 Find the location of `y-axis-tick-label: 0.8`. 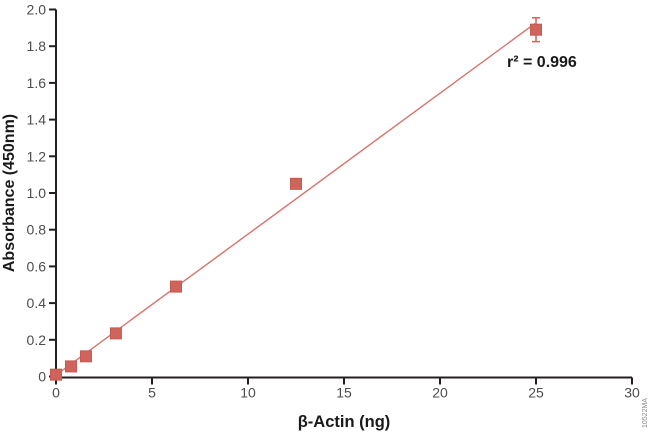

y-axis-tick-label: 0.8 is located at coordinates (37, 230).